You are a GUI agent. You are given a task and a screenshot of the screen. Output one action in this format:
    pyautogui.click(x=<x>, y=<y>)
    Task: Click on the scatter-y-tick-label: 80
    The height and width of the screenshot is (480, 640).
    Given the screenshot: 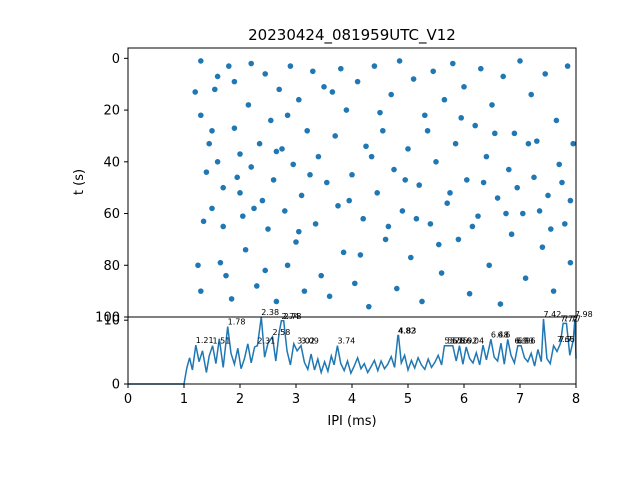 What is the action you would take?
    pyautogui.click(x=111, y=266)
    